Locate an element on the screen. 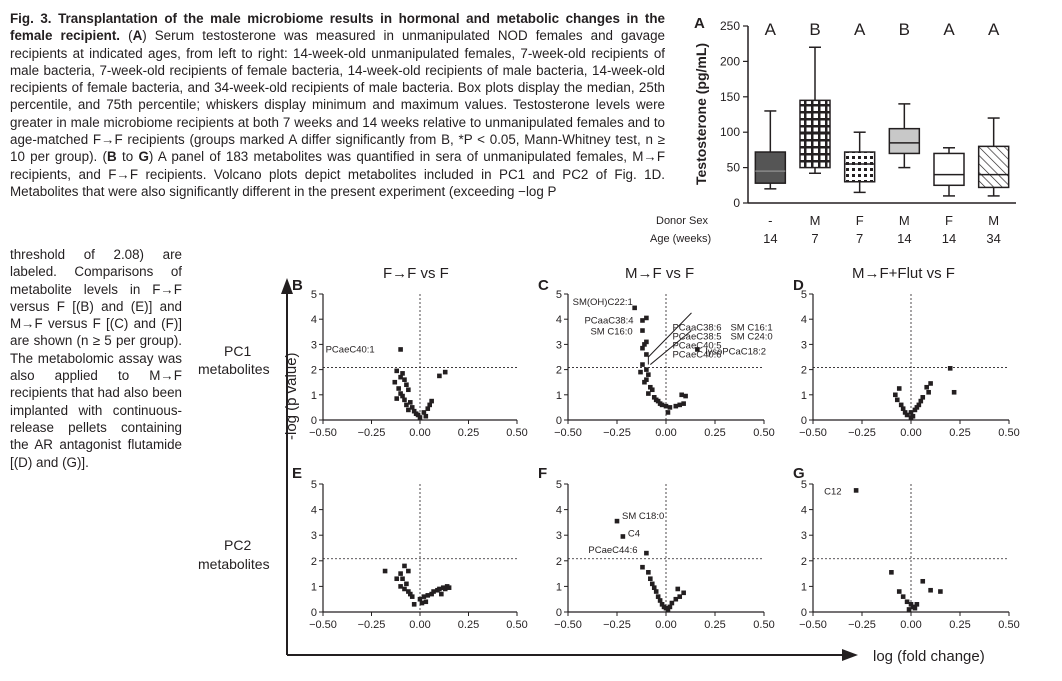 Image resolution: width=1062 pixels, height=681 pixels. volcano-xtick-label: −0.25 is located at coordinates (862, 433).